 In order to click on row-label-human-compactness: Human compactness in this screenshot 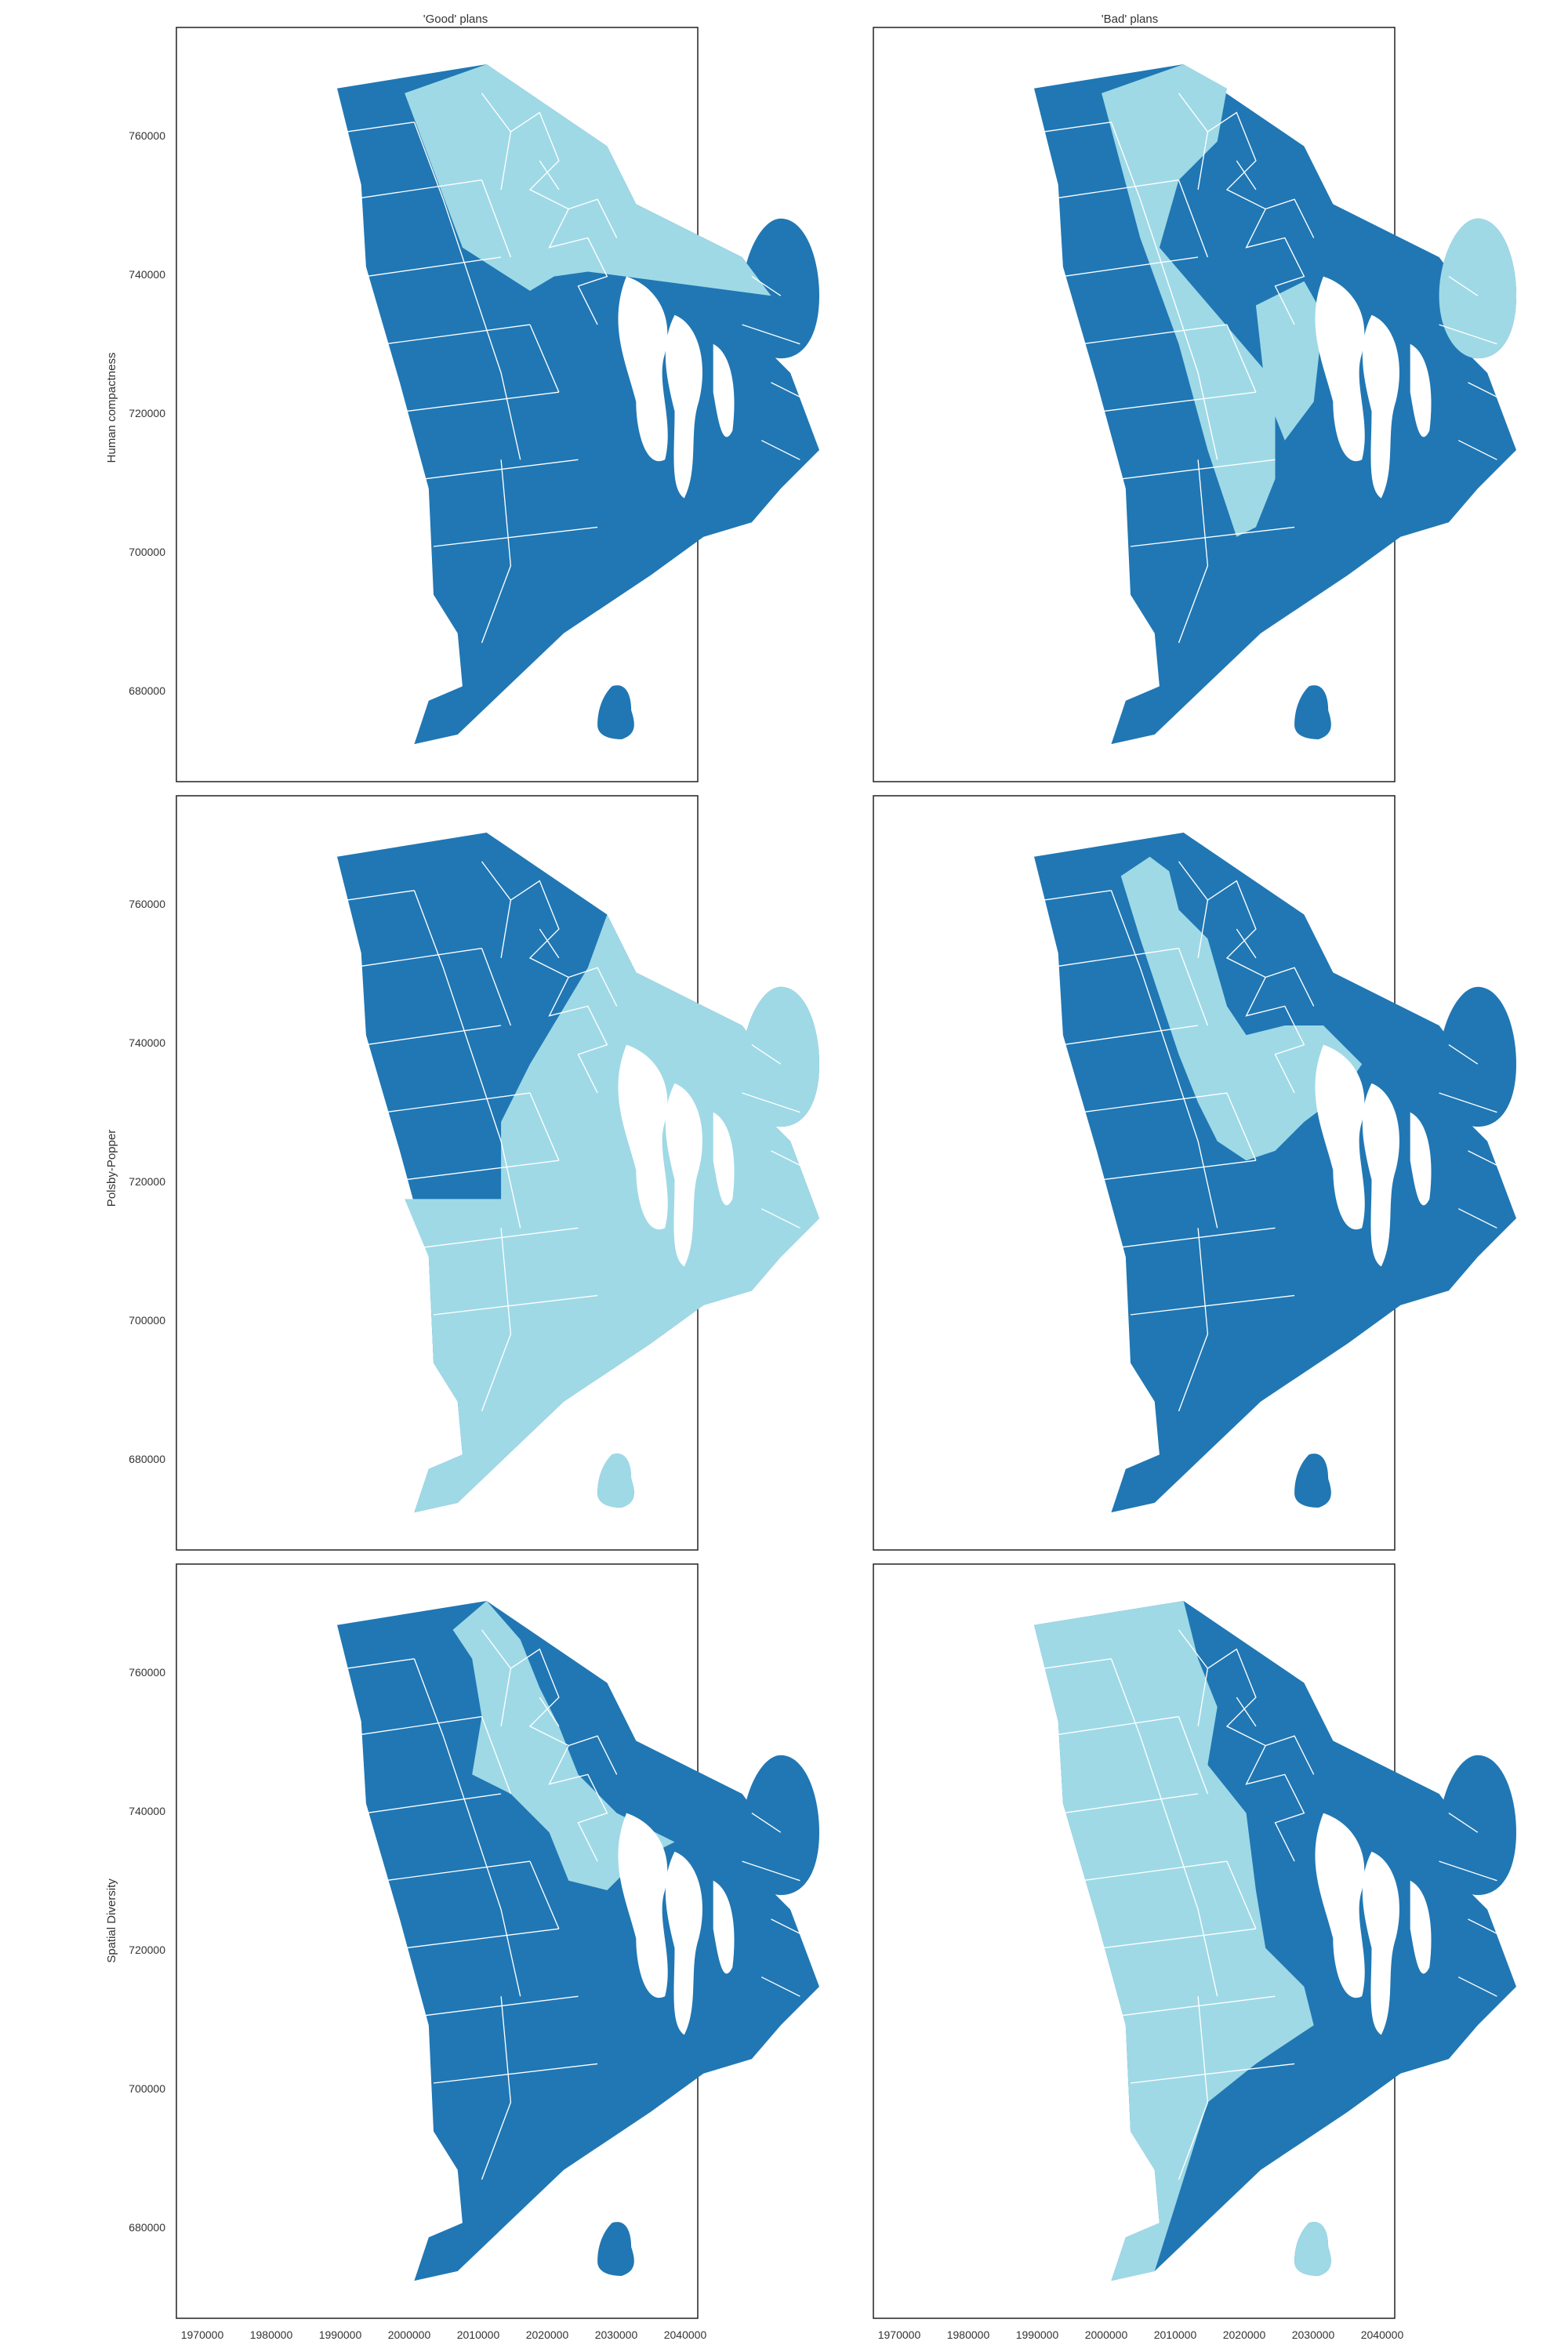, I will do `click(112, 408)`.